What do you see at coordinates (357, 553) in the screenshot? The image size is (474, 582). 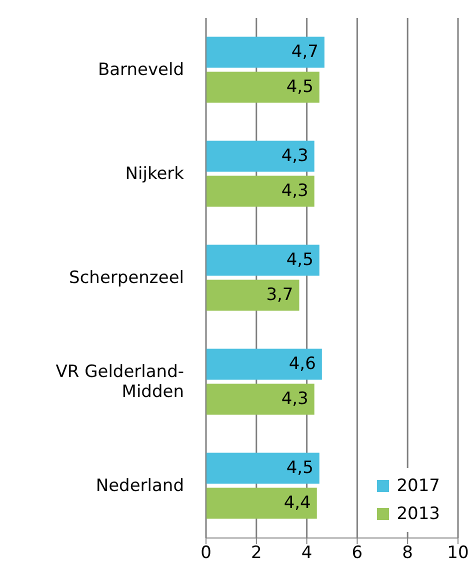 I see `x-tick-label: 6` at bounding box center [357, 553].